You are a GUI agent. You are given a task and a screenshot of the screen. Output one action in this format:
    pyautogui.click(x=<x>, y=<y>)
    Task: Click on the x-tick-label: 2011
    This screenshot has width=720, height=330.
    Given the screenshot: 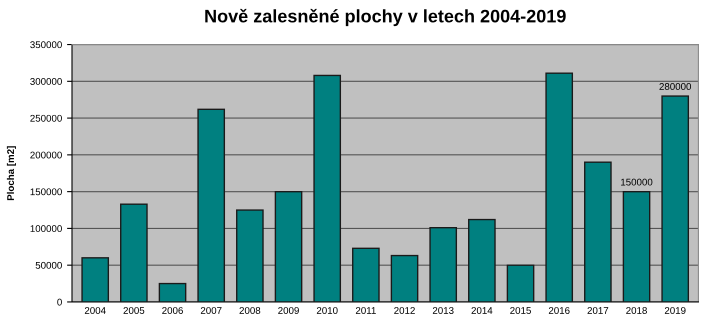 What is the action you would take?
    pyautogui.click(x=366, y=310)
    